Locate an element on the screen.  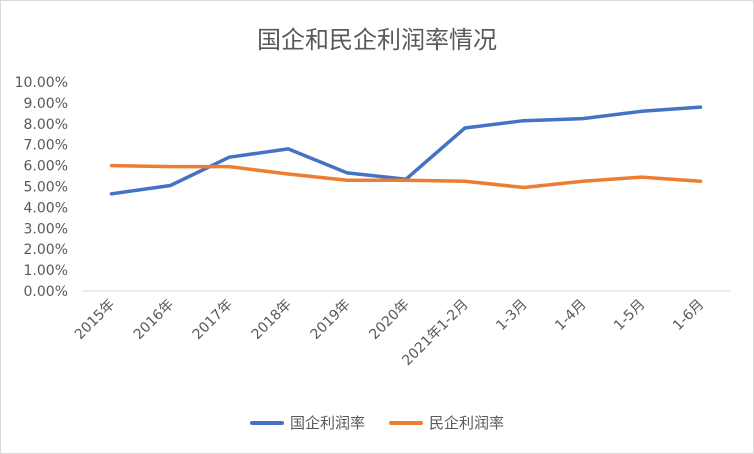
y-tick-label: 8.00% is located at coordinates (46, 125).